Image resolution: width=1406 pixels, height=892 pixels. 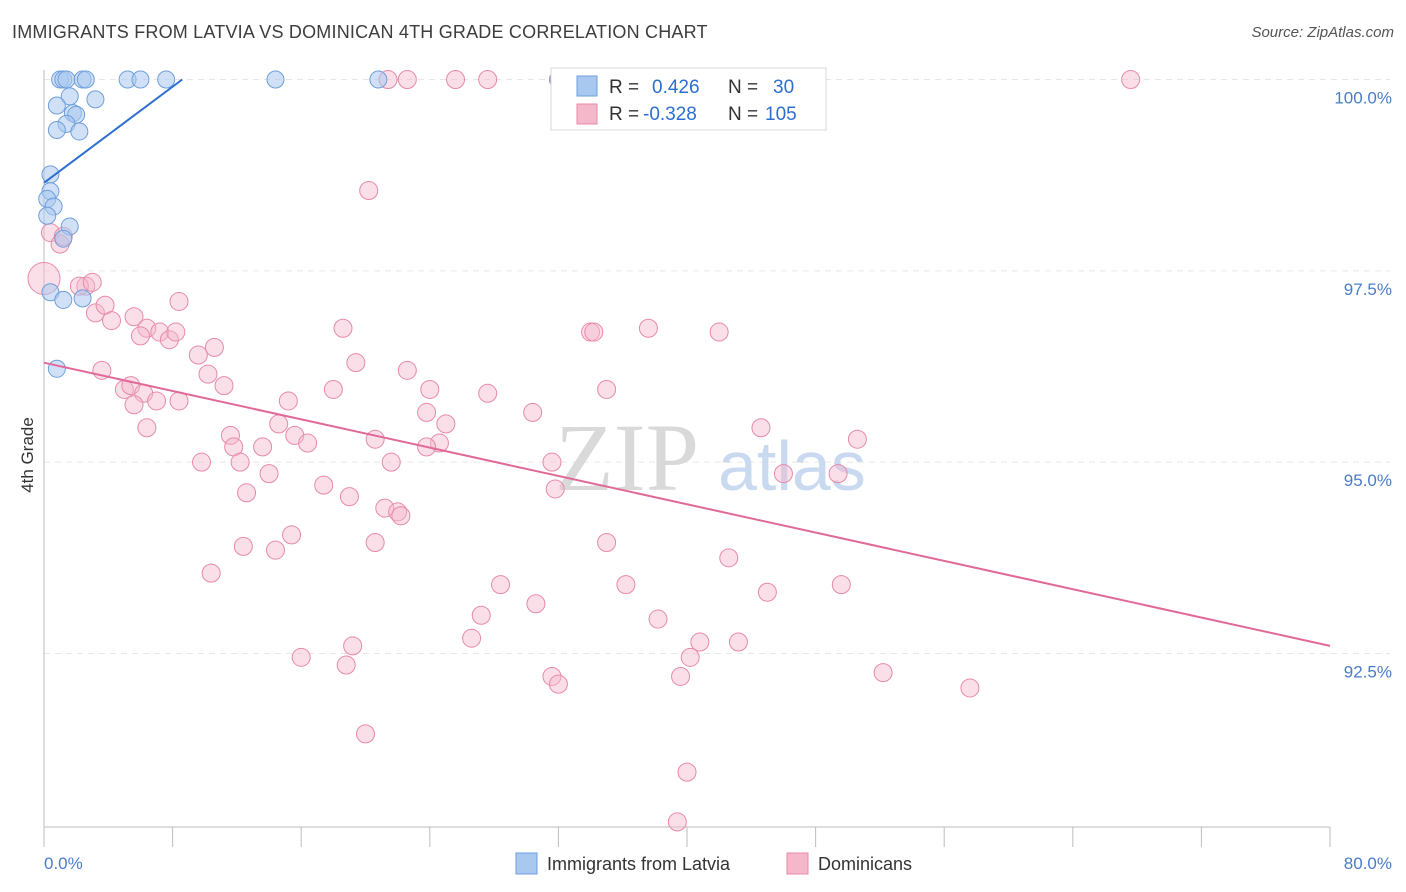 I want to click on legend: R = 0.426 N = 30 R = -0.328 N = 105, so click(x=688, y=99).